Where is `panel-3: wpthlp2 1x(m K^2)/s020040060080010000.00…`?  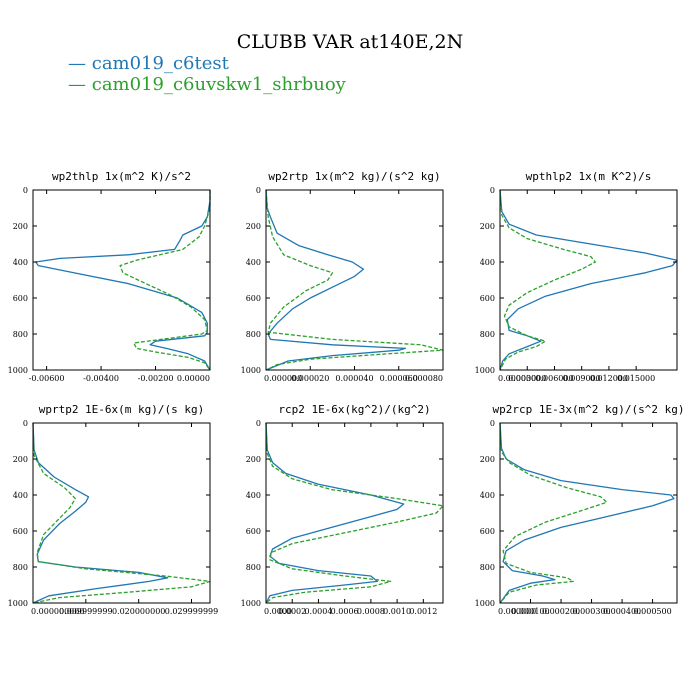
panel-3: wpthlp2 1x(m K^2)/s020040060080010000.00… is located at coordinates (576, 276).